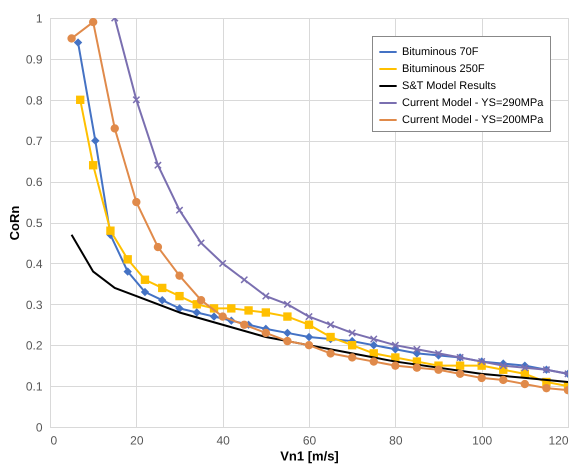  Describe the element at coordinates (473, 103) in the screenshot. I see `legend-label: Current Model - YS=290MPa` at that location.